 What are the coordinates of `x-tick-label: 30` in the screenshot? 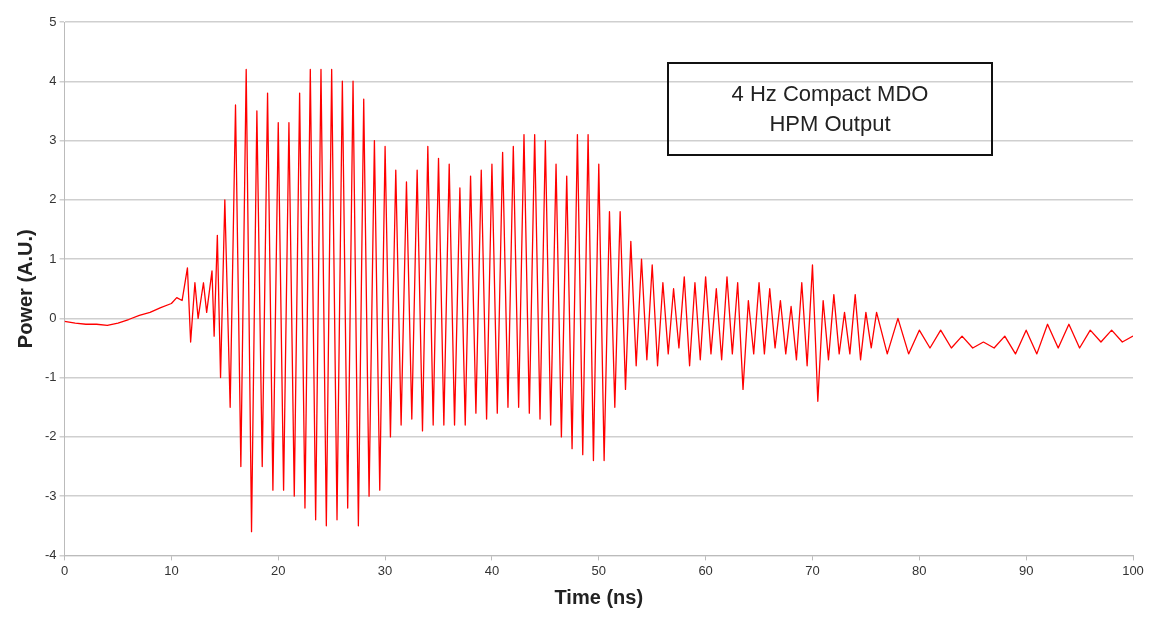 It's located at (385, 570).